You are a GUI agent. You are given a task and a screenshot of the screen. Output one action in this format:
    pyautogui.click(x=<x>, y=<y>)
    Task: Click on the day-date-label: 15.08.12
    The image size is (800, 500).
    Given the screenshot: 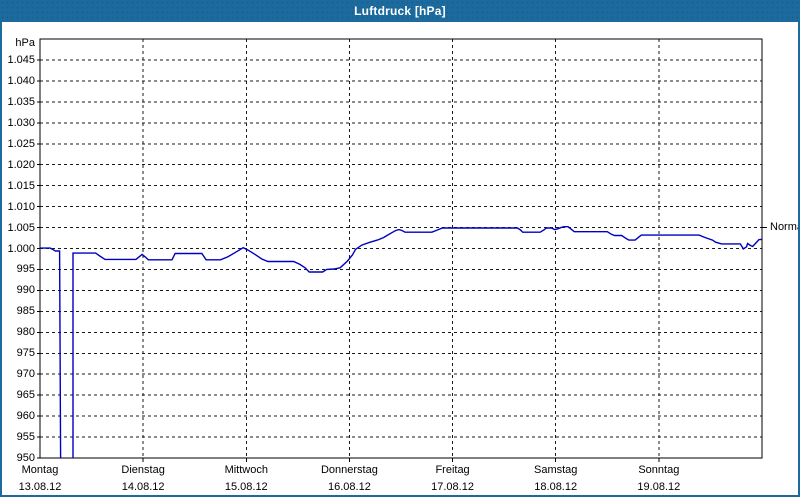 What is the action you would take?
    pyautogui.click(x=246, y=487)
    